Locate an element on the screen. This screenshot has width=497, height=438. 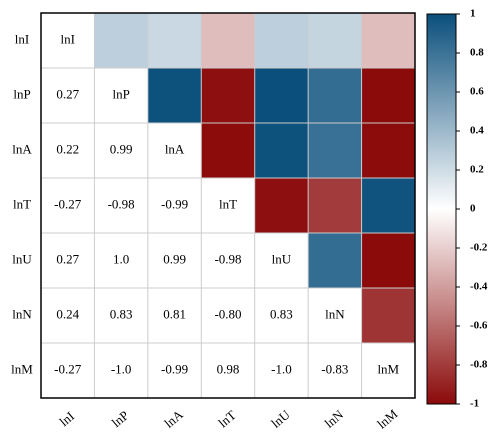
diagonal-label: lnN is located at coordinates (335, 313).